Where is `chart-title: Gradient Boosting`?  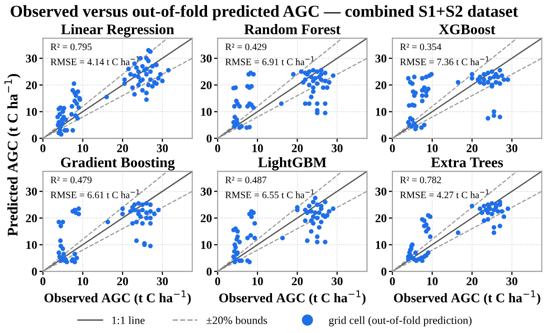
chart-title: Gradient Boosting is located at coordinates (117, 163).